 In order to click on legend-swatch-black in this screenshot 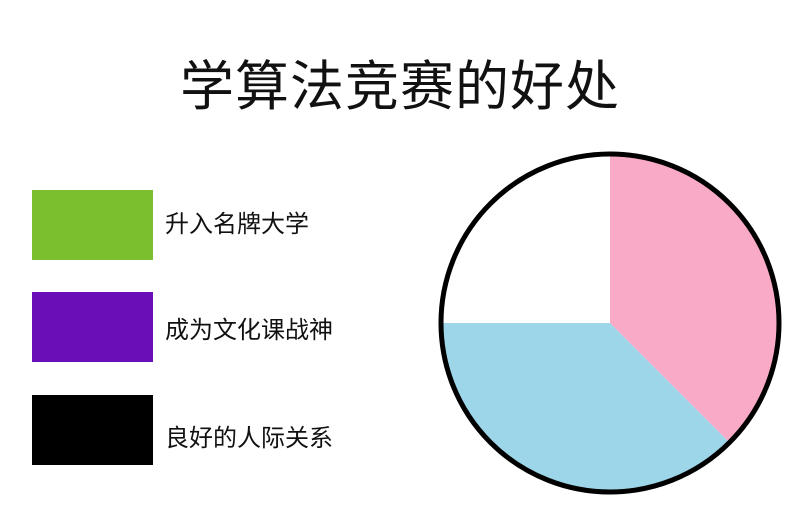, I will do `click(92, 430)`.